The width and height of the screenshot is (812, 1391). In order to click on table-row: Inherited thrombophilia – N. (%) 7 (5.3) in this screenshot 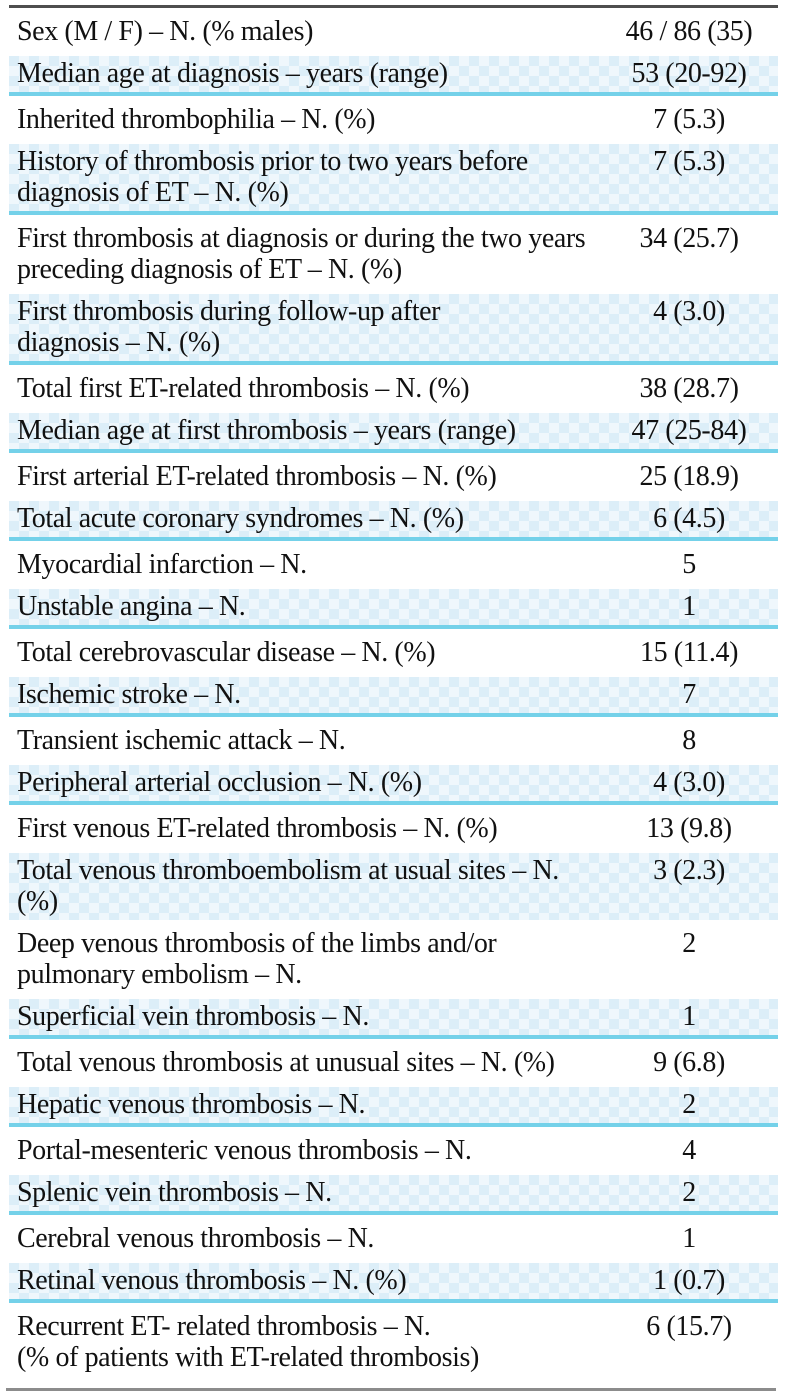, I will do `click(393, 120)`.